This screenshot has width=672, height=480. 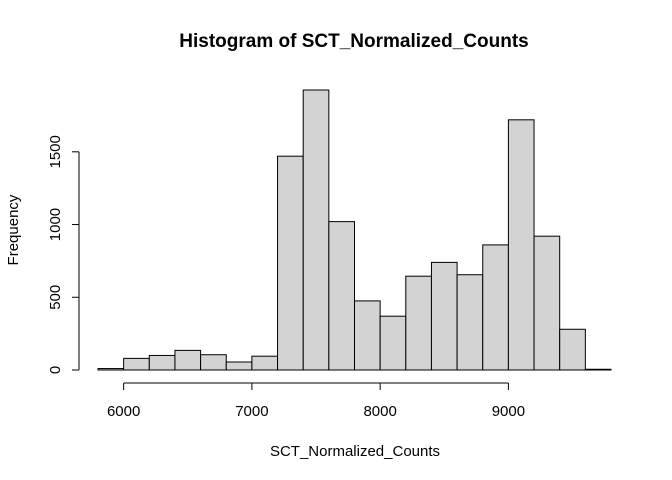 I want to click on x-tick-label: 8000, so click(x=379, y=411).